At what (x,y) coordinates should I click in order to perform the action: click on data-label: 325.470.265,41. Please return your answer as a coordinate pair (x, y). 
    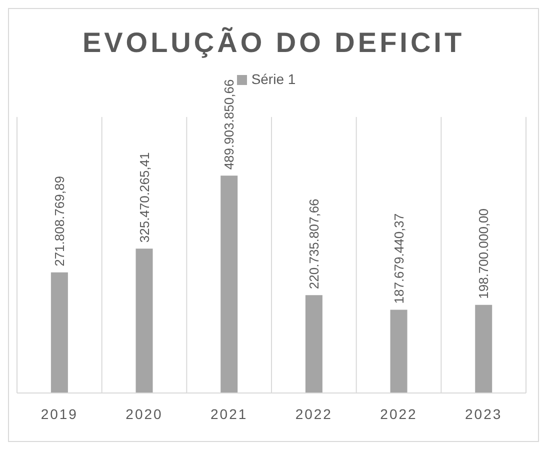
    Looking at the image, I should click on (144, 197).